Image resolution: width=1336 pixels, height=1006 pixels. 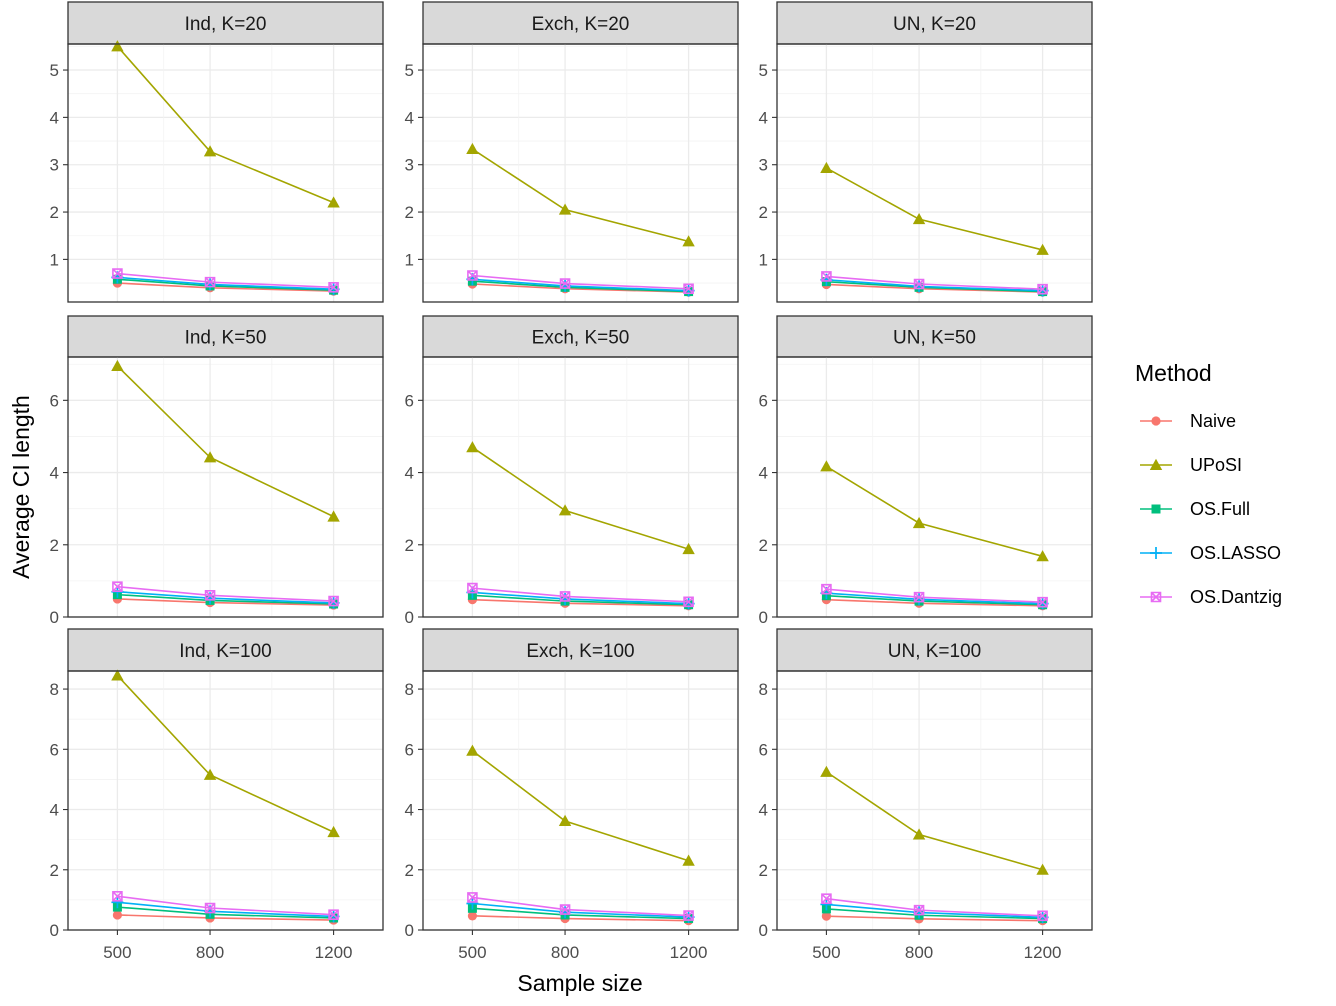 What do you see at coordinates (919, 952) in the screenshot?
I see `x-tick-label: 800` at bounding box center [919, 952].